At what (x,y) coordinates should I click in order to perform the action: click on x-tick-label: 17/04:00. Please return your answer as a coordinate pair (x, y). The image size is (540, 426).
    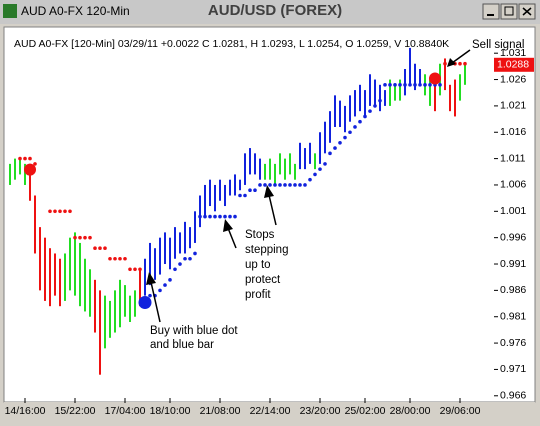
    Looking at the image, I should click on (125, 411).